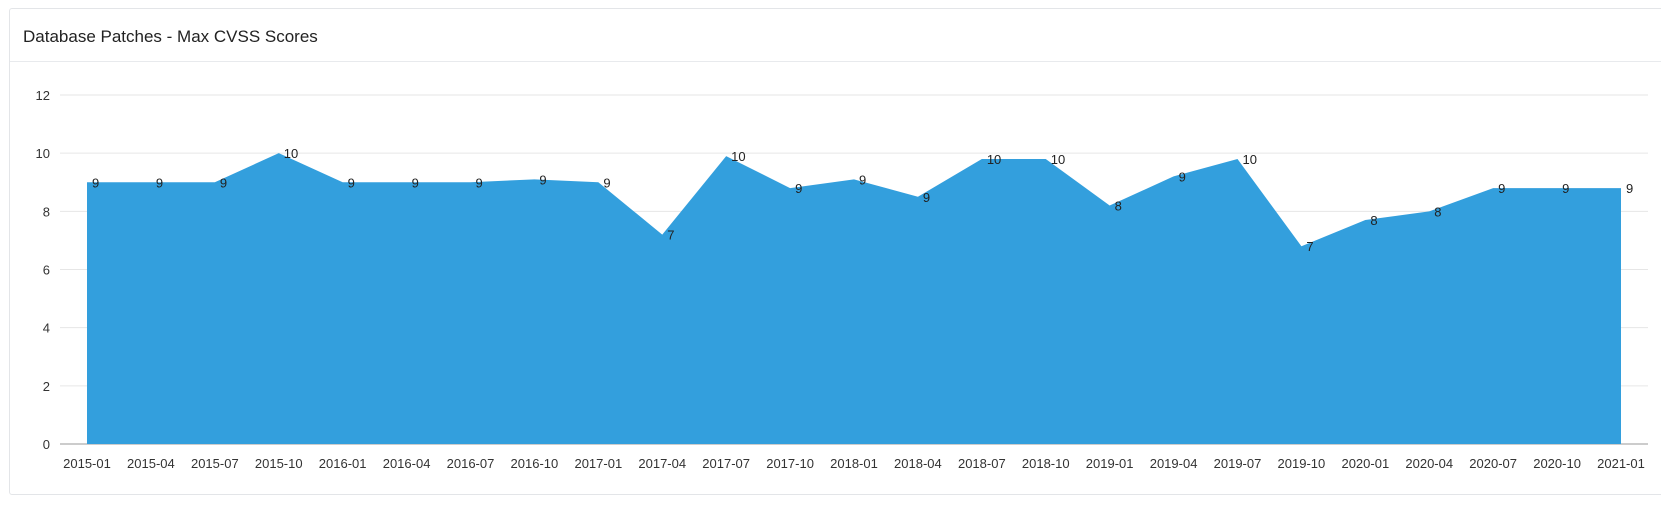 The height and width of the screenshot is (505, 1661). What do you see at coordinates (982, 463) in the screenshot?
I see `x-tick-label: 2018-07` at bounding box center [982, 463].